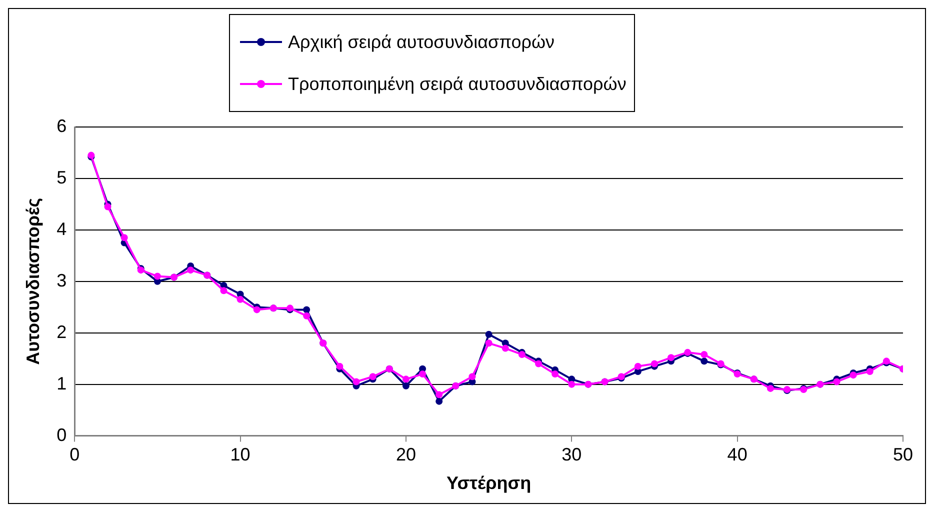 The image size is (934, 512). What do you see at coordinates (61, 280) in the screenshot?
I see `y-tick-label: 3` at bounding box center [61, 280].